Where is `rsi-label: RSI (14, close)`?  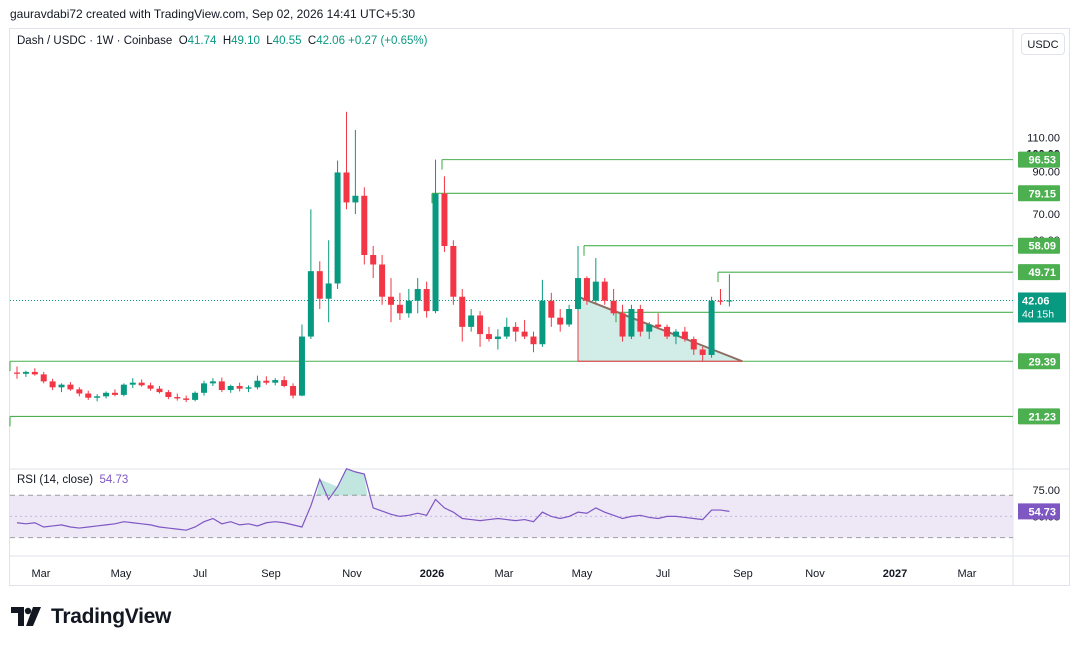
rsi-label: RSI (14, close) is located at coordinates (55, 480).